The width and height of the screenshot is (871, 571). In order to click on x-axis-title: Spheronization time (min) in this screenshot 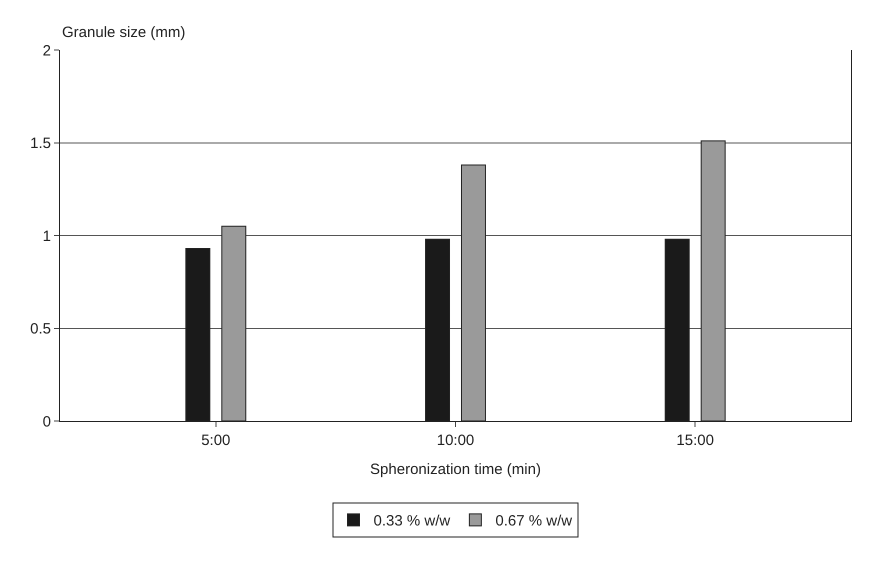, I will do `click(455, 469)`.